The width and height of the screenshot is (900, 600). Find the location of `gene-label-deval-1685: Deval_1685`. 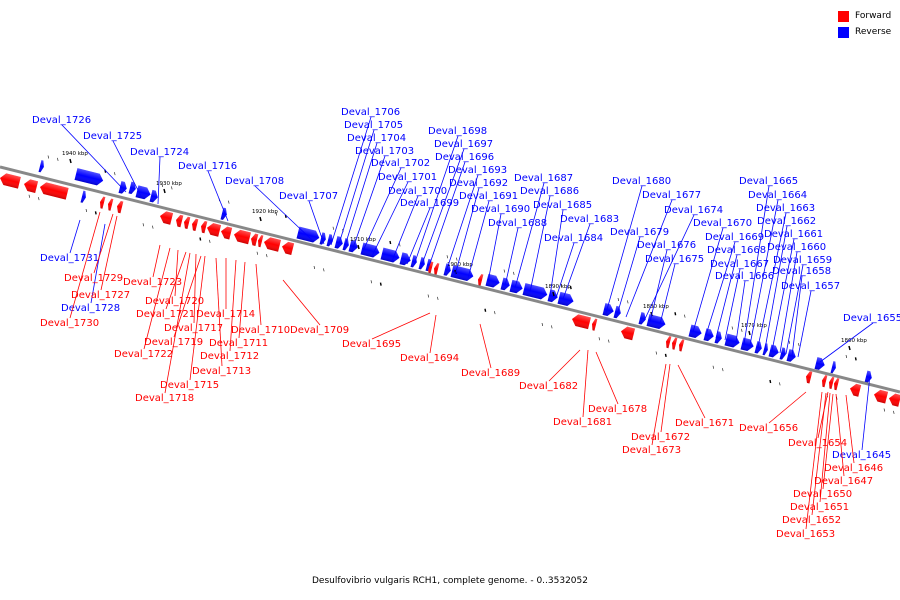

gene-label-deval-1685: Deval_1685 is located at coordinates (562, 248).